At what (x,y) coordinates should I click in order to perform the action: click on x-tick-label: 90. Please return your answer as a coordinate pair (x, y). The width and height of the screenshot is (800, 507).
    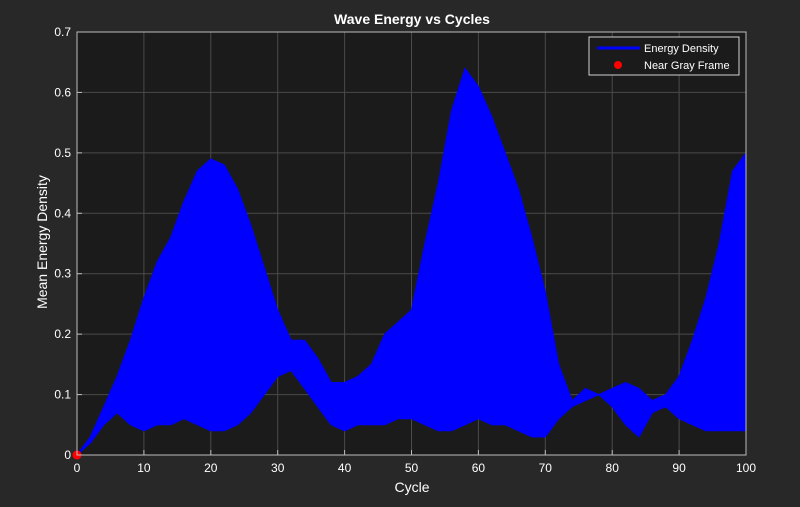
    Looking at the image, I should click on (679, 468).